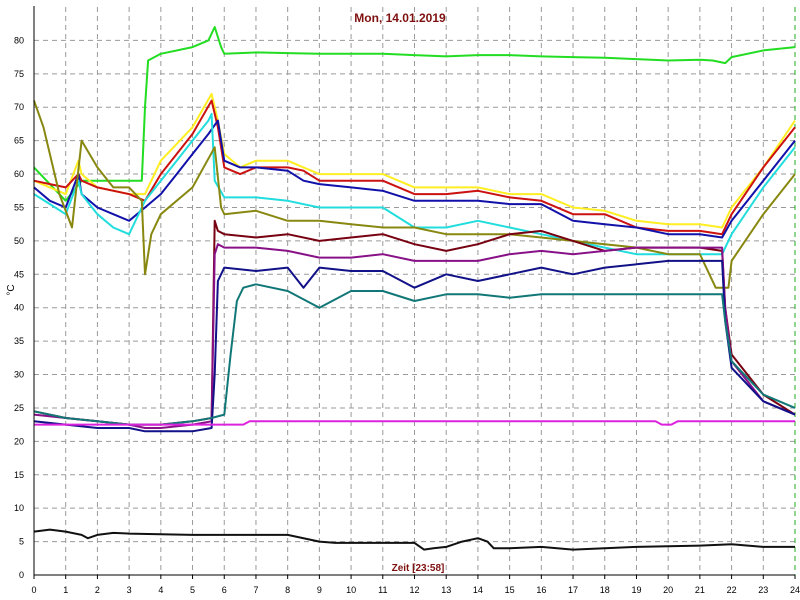 This screenshot has width=800, height=600. What do you see at coordinates (19, 207) in the screenshot?
I see `y-tick-label: 55` at bounding box center [19, 207].